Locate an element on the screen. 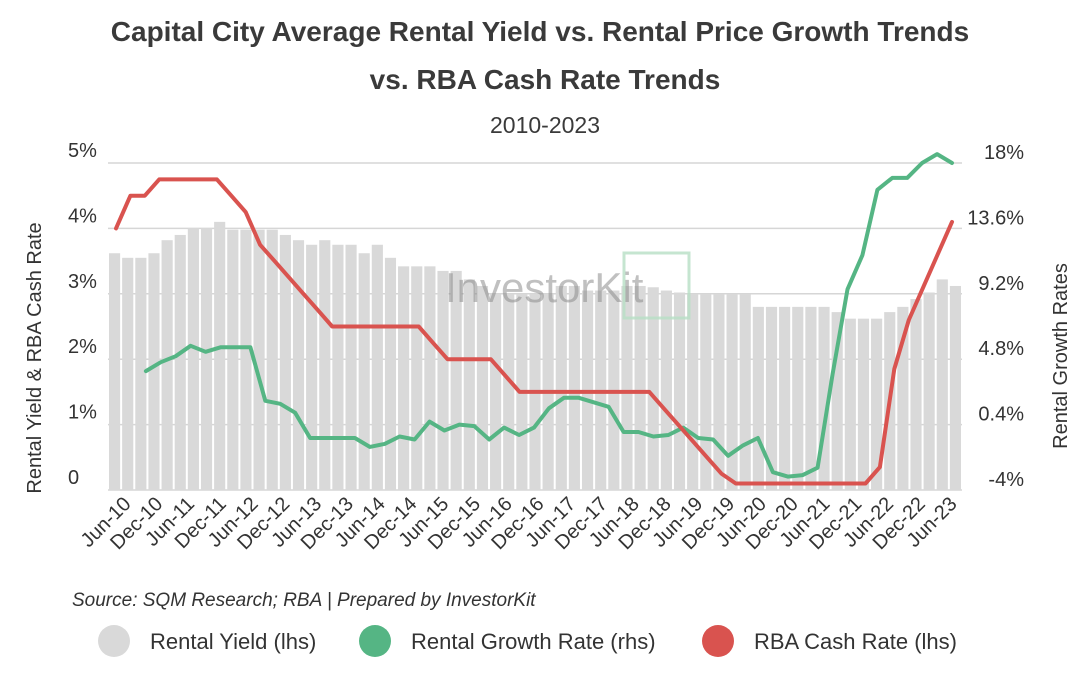 This screenshot has width=1091, height=679. right-tick-label: -4% is located at coordinates (1006, 480).